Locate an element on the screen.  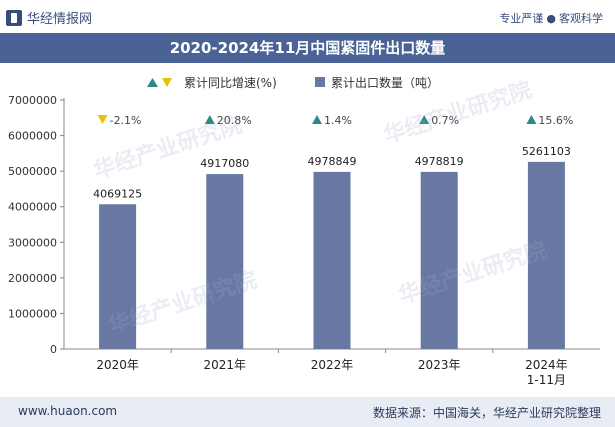
y-tick-label: 0 is located at coordinates (53, 349).